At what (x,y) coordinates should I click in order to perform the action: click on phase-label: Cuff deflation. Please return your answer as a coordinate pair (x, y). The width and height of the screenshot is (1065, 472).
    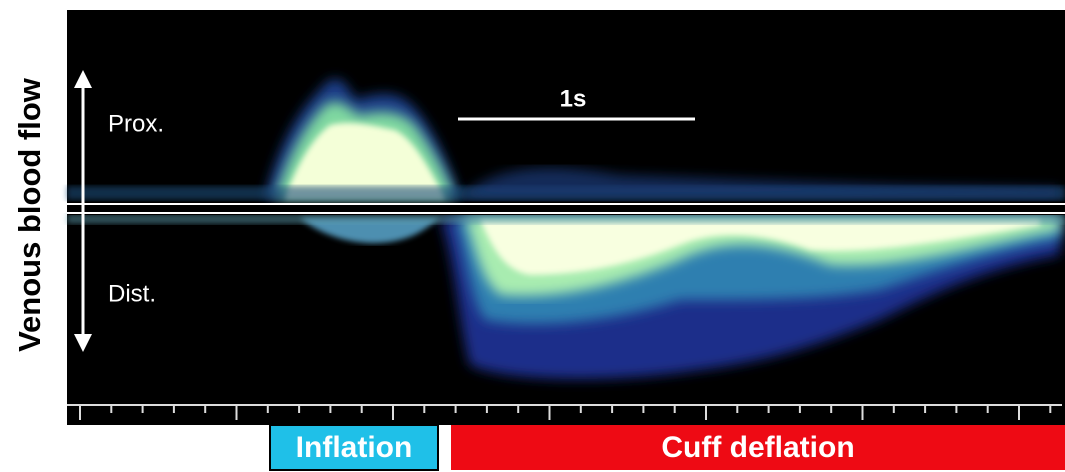
    Looking at the image, I should click on (757, 447).